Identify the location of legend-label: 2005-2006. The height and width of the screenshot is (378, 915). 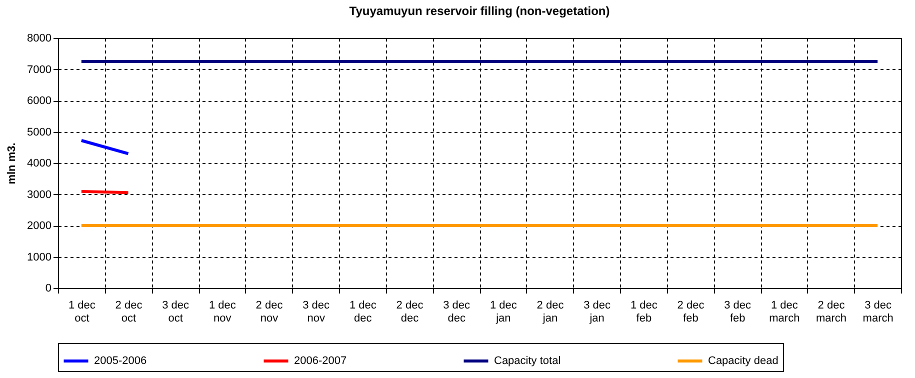
(120, 361).